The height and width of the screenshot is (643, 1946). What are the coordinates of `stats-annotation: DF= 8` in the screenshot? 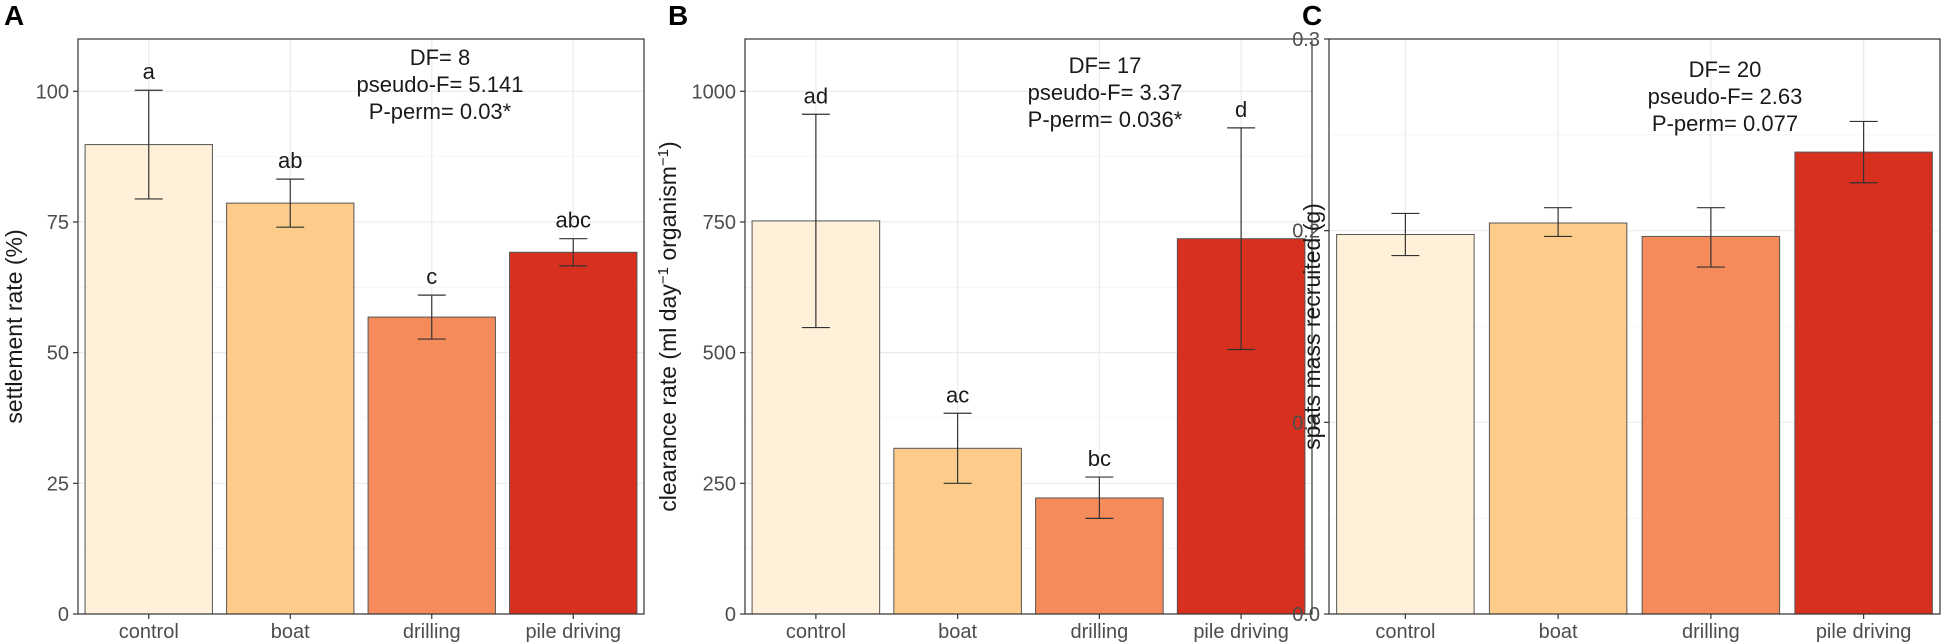 It's located at (440, 57).